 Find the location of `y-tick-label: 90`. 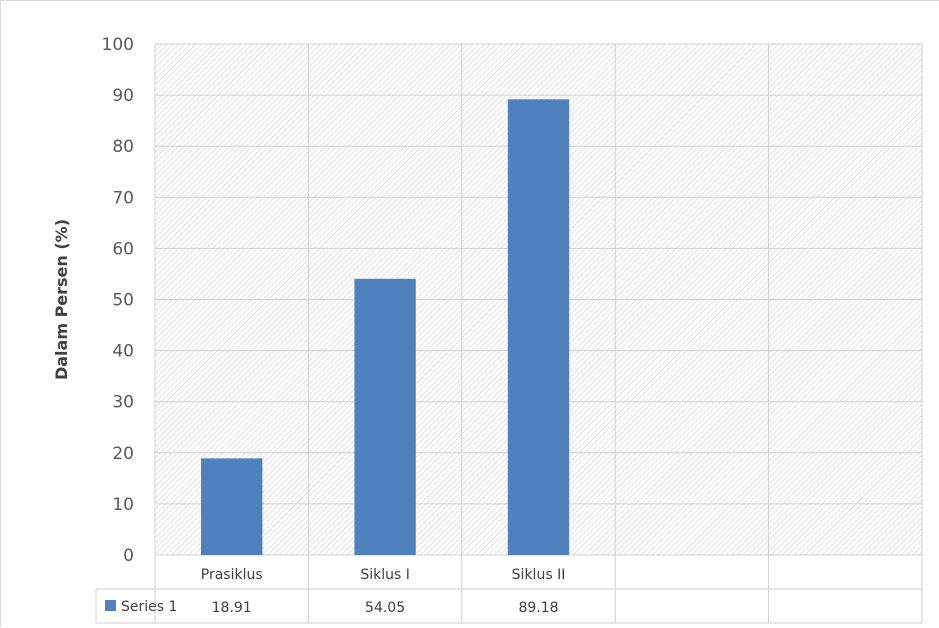

y-tick-label: 90 is located at coordinates (123, 96).